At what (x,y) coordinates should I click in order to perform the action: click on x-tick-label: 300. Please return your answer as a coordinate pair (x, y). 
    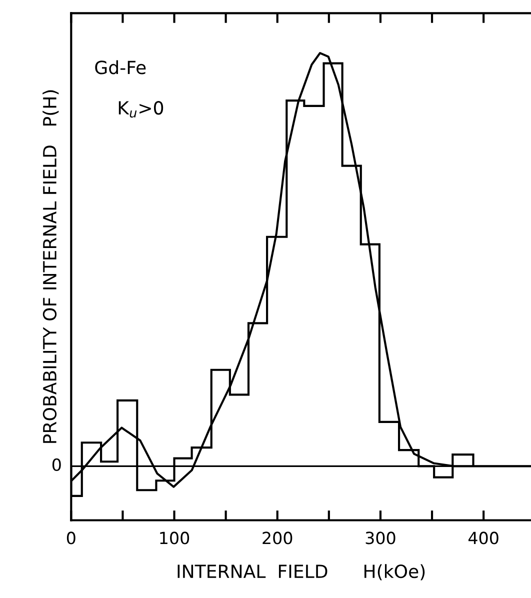
    Looking at the image, I should click on (381, 538).